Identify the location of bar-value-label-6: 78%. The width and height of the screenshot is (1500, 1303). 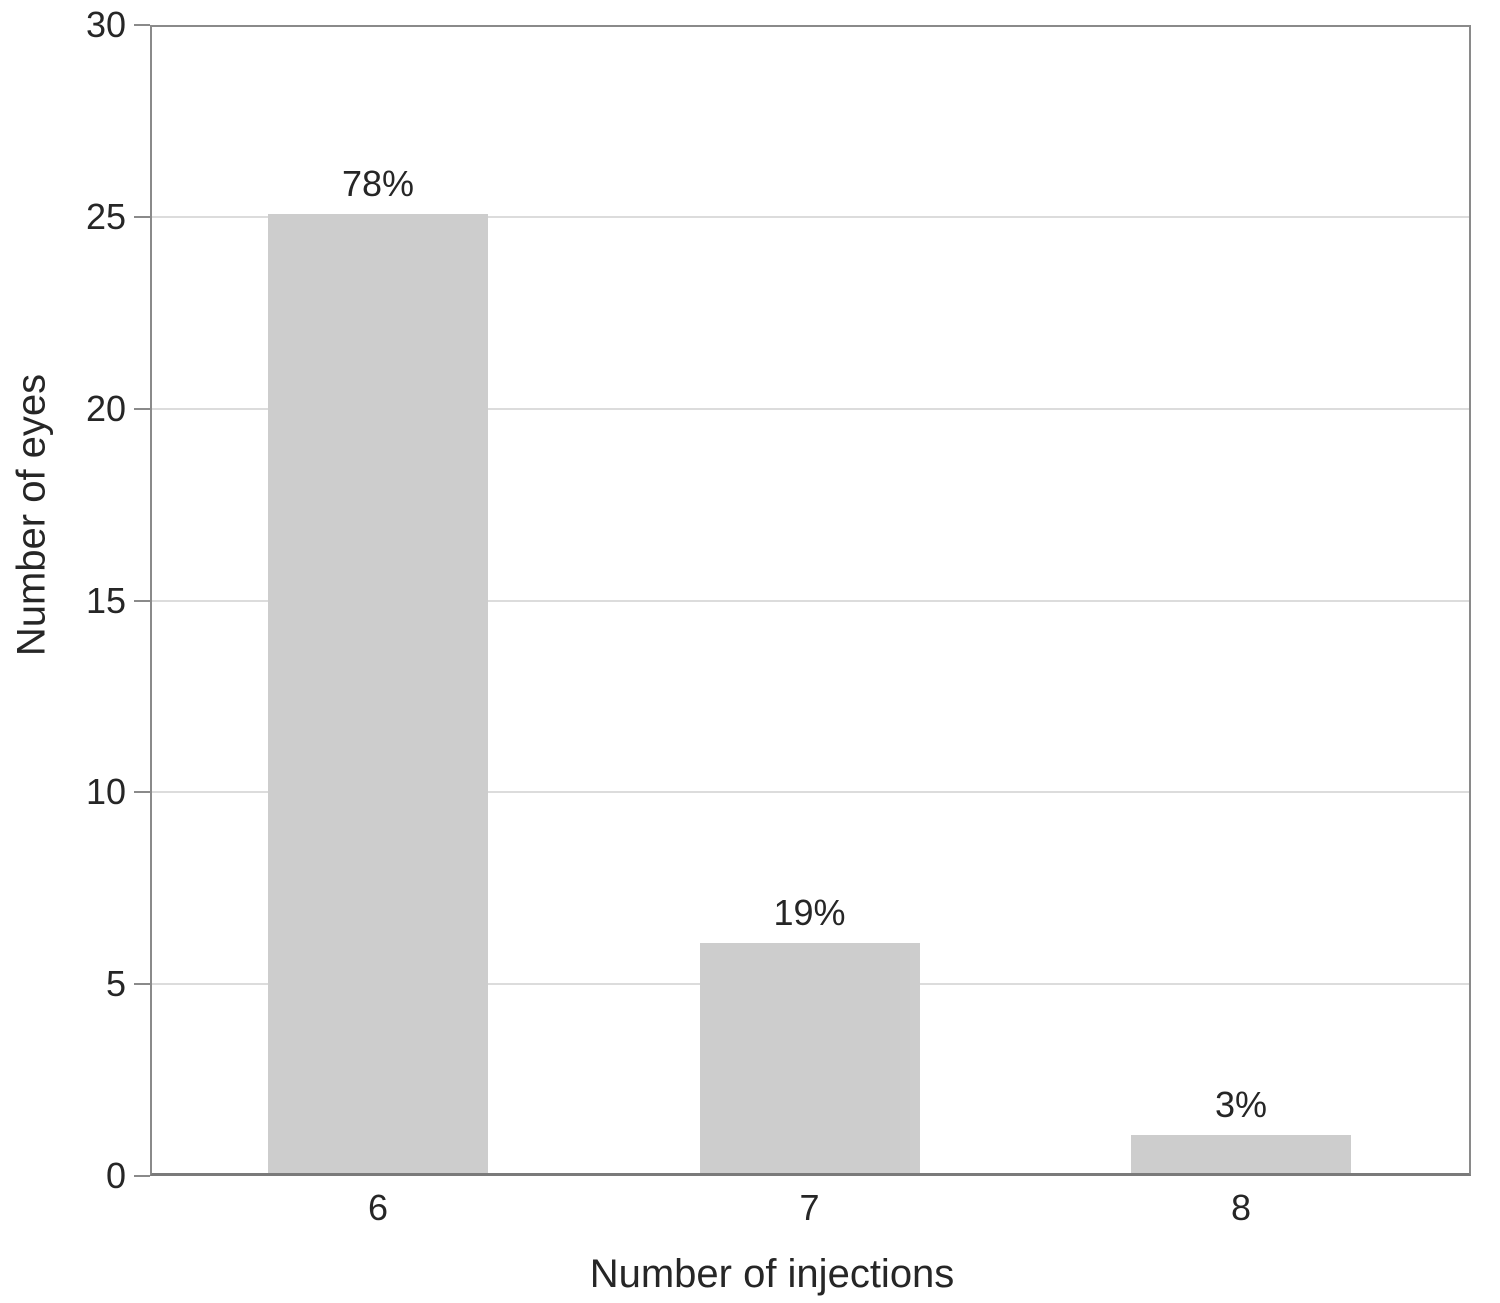
(378, 183).